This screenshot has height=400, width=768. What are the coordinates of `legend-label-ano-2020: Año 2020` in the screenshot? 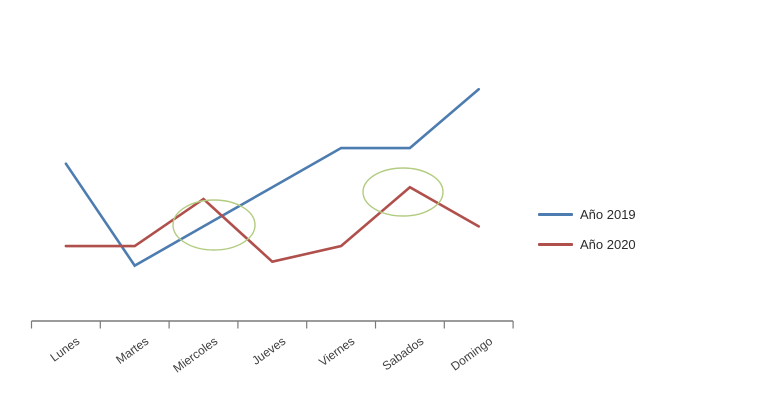 It's located at (608, 244).